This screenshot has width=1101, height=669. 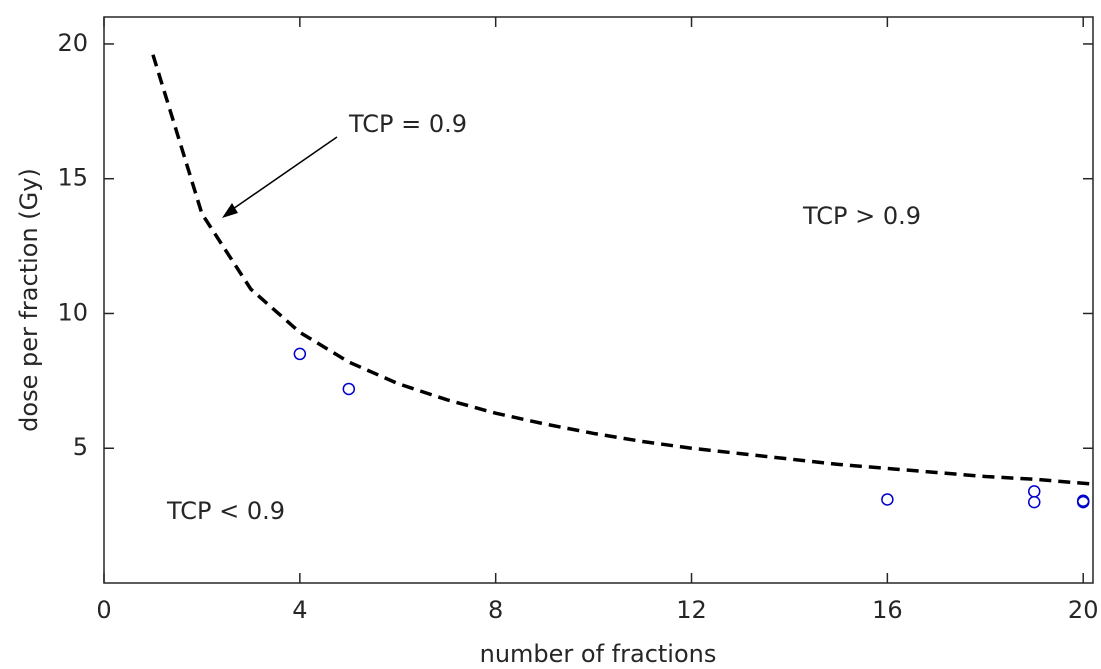 I want to click on y-tick-label: 15, so click(x=72, y=178).